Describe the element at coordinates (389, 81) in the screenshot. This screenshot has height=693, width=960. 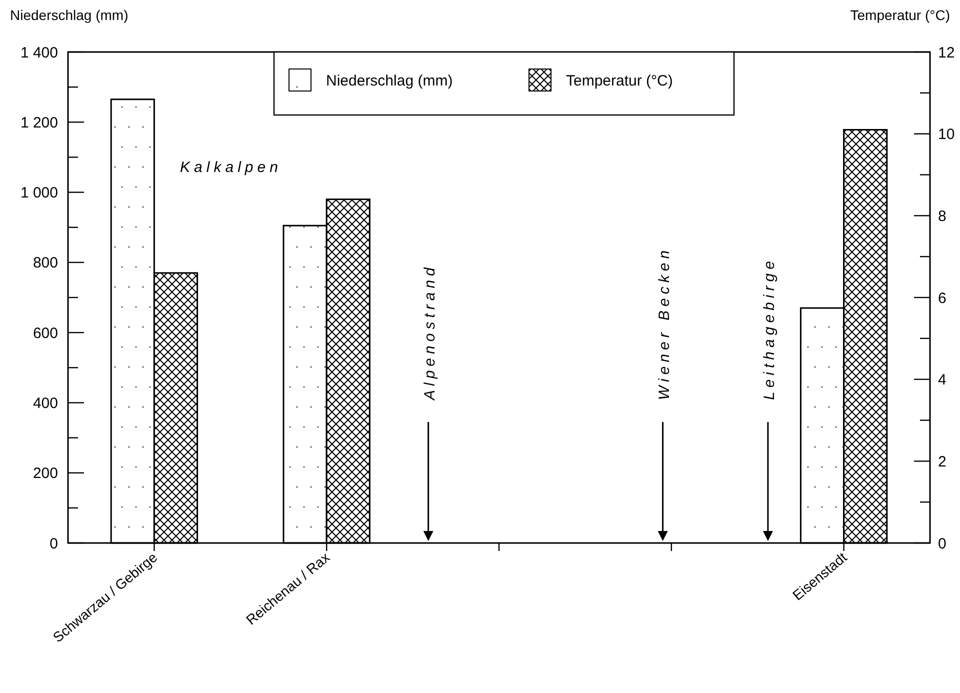
I see `legend-label: Niederschlag (mm)` at that location.